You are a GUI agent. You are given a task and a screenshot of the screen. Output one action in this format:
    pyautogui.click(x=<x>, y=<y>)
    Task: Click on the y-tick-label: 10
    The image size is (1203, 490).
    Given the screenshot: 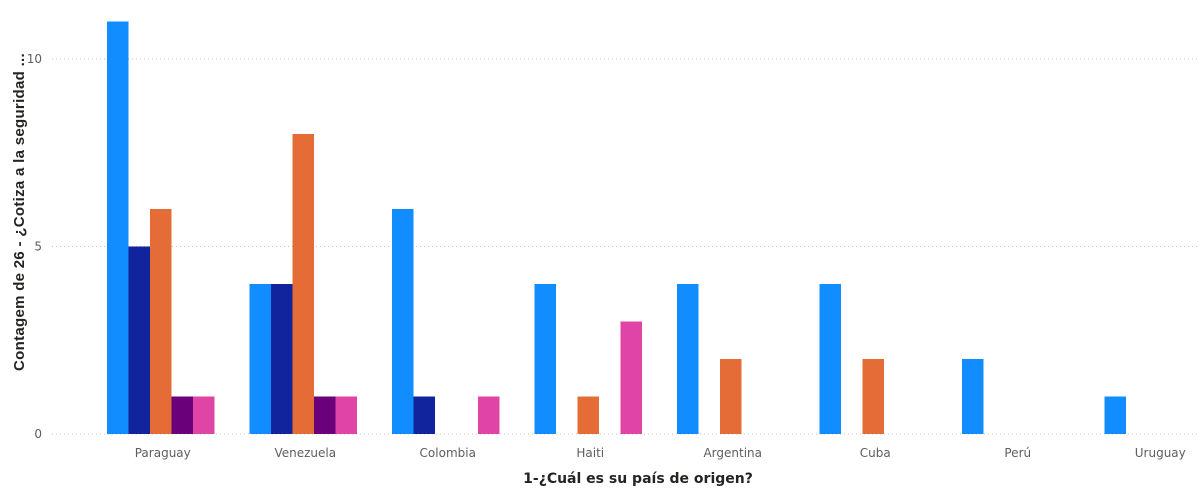 What is the action you would take?
    pyautogui.click(x=34, y=59)
    